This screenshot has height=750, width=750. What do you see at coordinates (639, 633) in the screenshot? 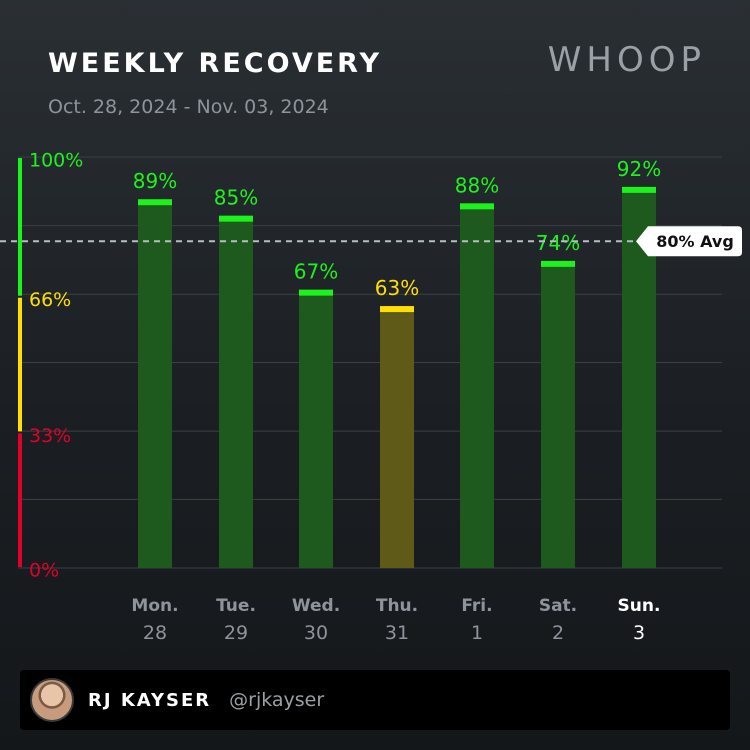
I see `x-date-label: 3` at bounding box center [639, 633].